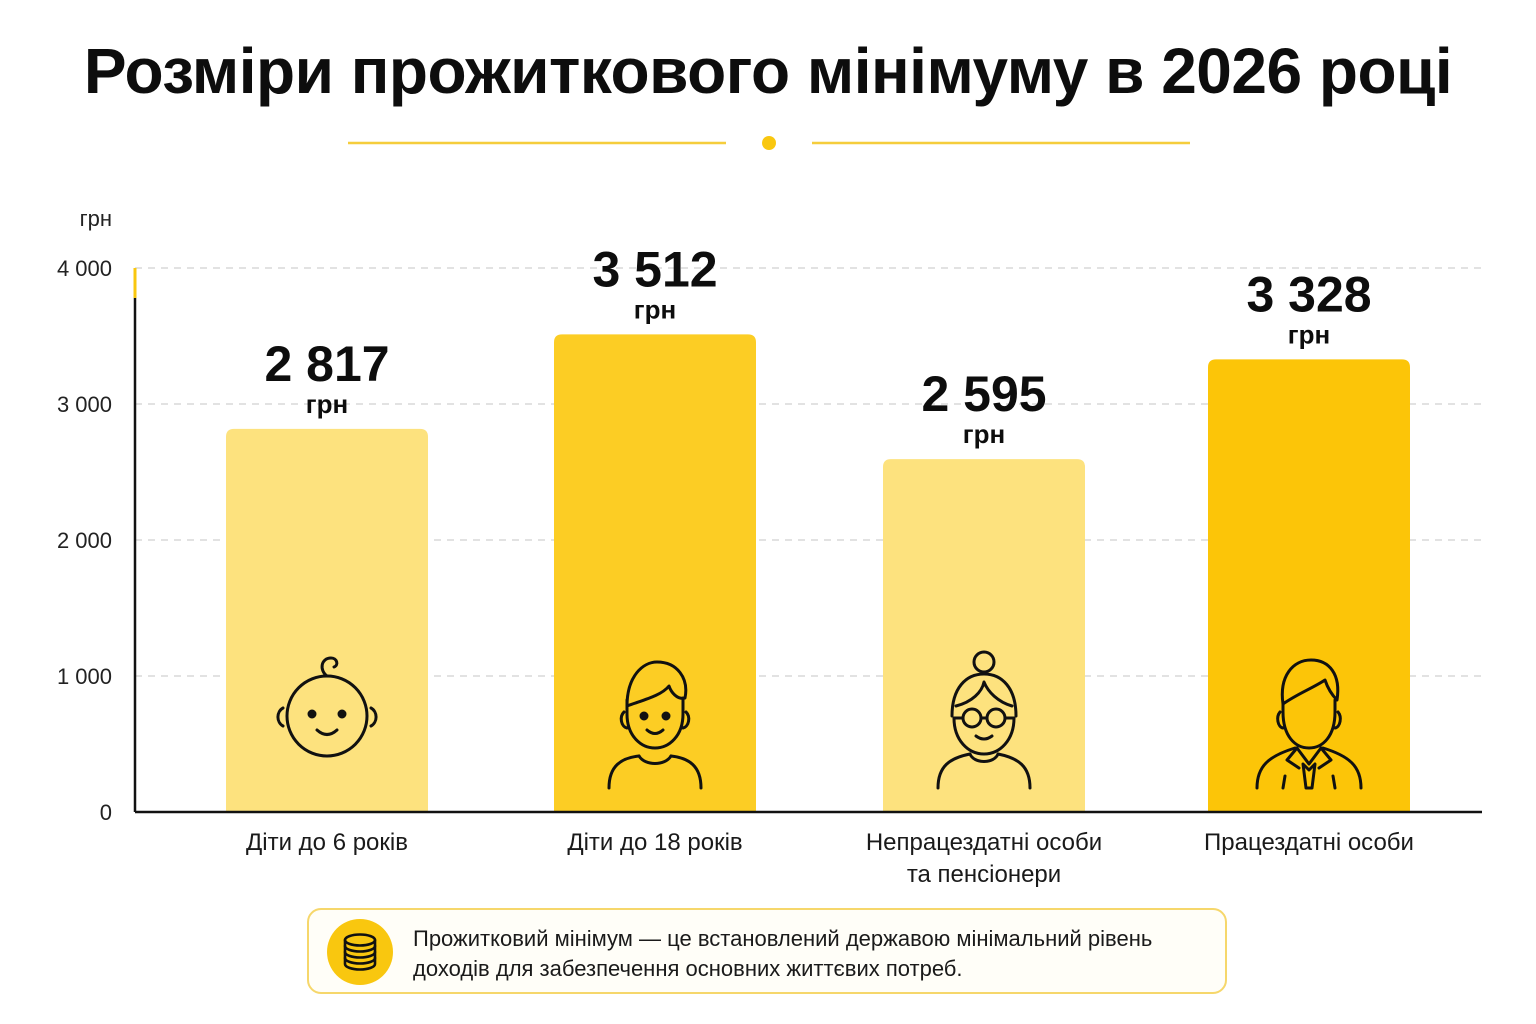 The width and height of the screenshot is (1536, 1024). What do you see at coordinates (327, 707) in the screenshot?
I see `baby-icon` at bounding box center [327, 707].